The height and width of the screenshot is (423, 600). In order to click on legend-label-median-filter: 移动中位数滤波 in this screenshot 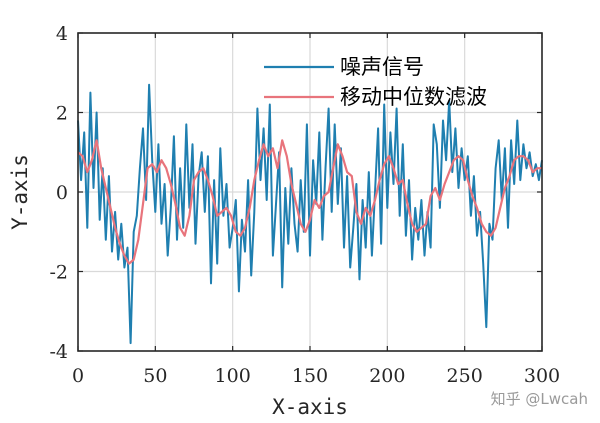, I will do `click(413, 97)`.